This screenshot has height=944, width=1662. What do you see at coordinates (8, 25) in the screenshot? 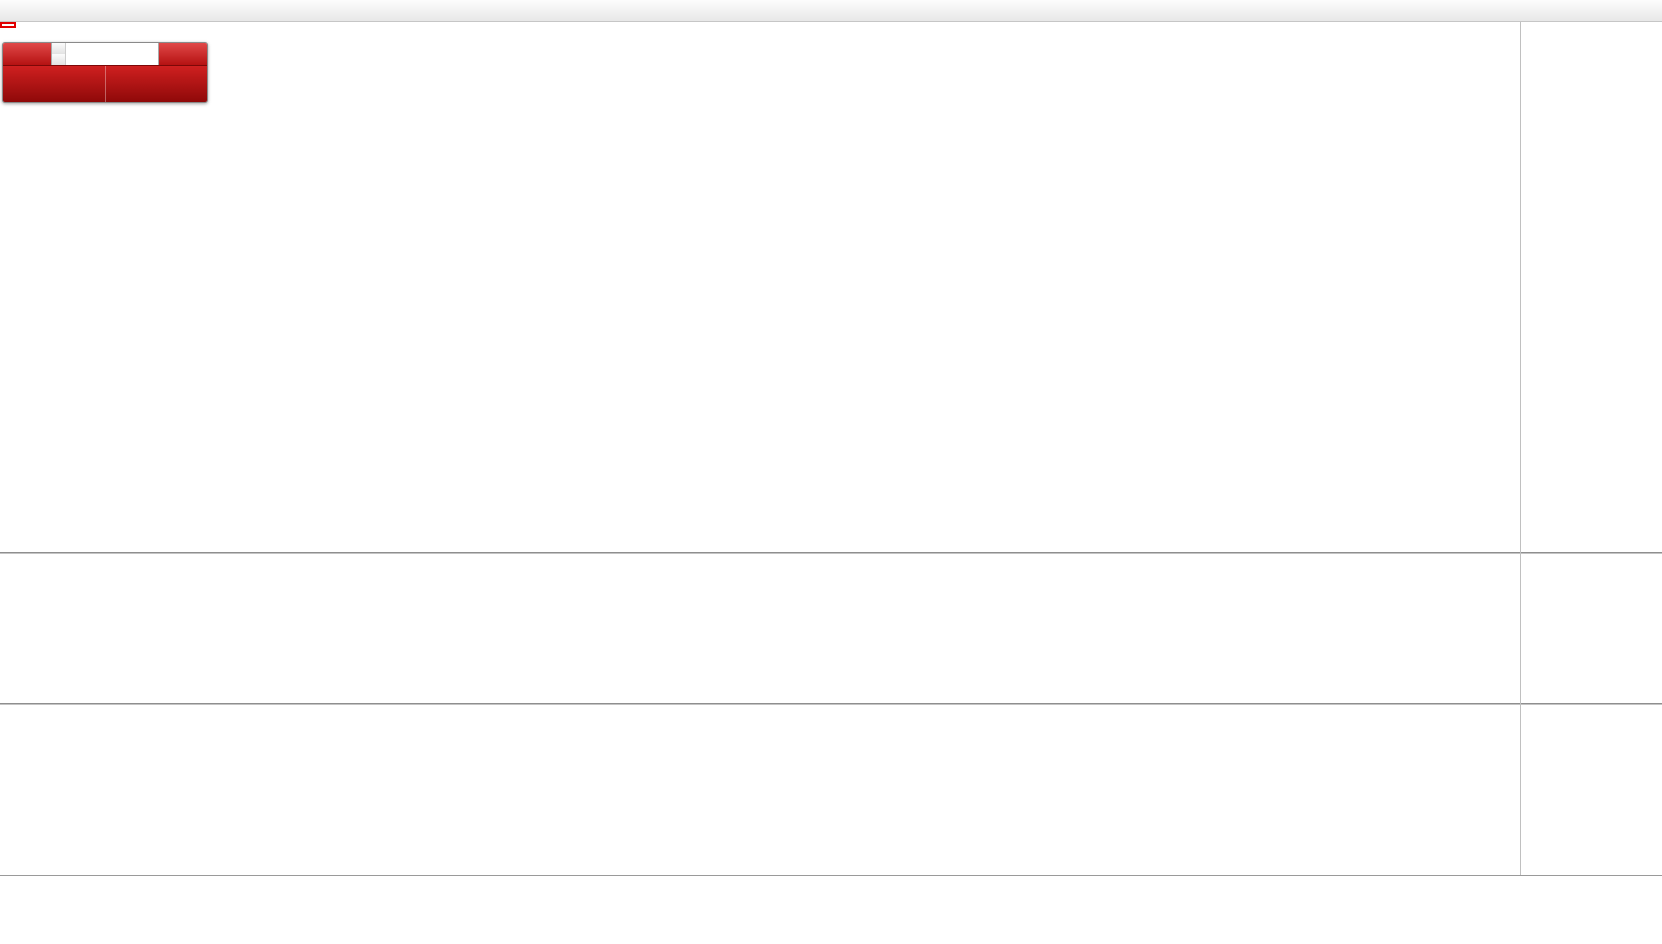
I see `price-callout` at bounding box center [8, 25].